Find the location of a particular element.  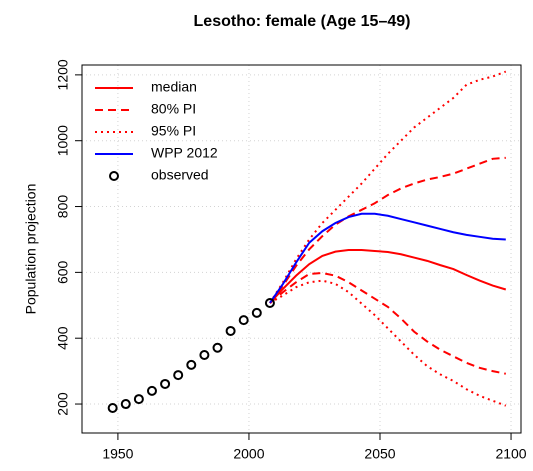

y-tick-label: 1000 is located at coordinates (63, 140).